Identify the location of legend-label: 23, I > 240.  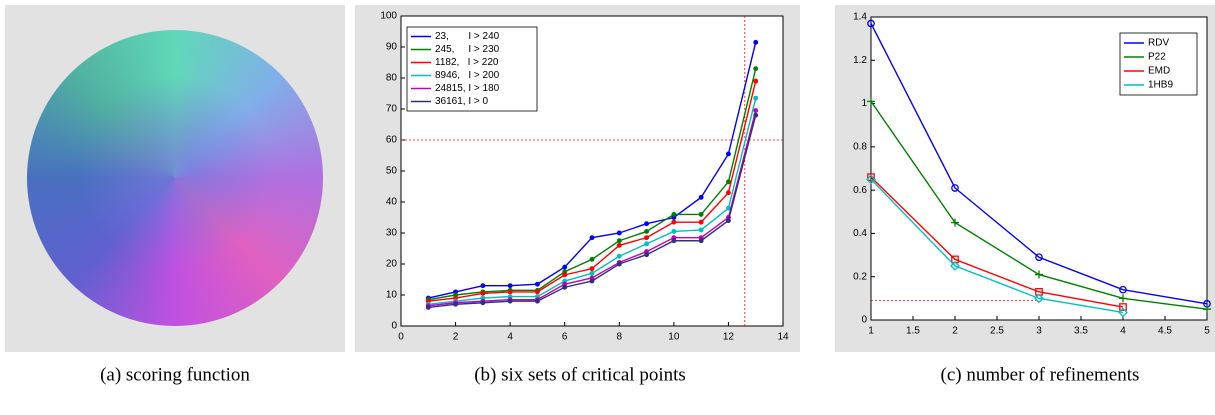
(467, 36).